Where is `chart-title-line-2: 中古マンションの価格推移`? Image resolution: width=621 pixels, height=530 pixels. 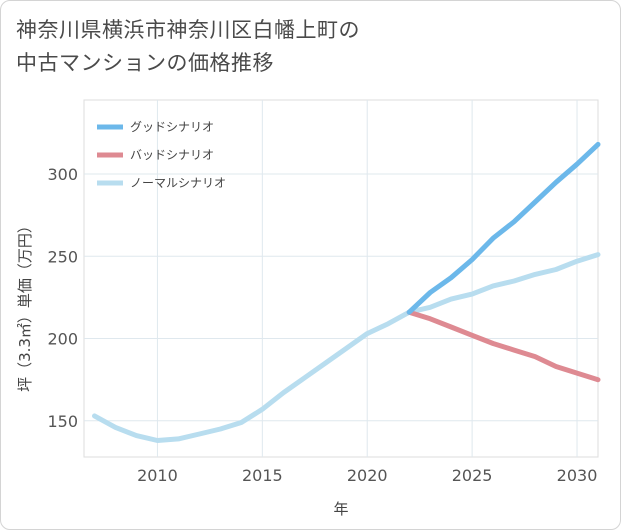 chart-title-line-2: 中古マンションの価格推移 is located at coordinates (145, 63).